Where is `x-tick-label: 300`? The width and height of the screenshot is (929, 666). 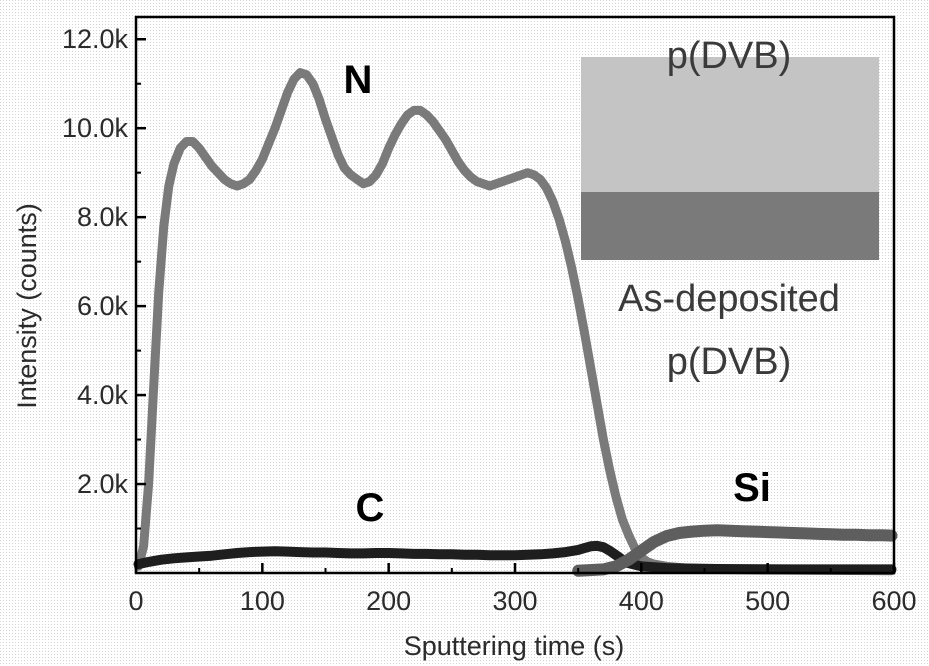 x-tick-label: 300 is located at coordinates (514, 601).